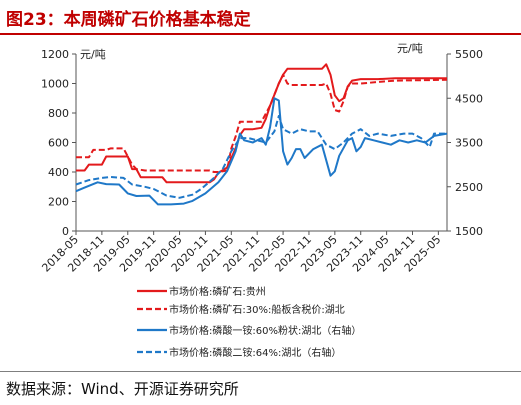  Describe the element at coordinates (469, 231) in the screenshot. I see `right-tick-label: 1500` at that location.